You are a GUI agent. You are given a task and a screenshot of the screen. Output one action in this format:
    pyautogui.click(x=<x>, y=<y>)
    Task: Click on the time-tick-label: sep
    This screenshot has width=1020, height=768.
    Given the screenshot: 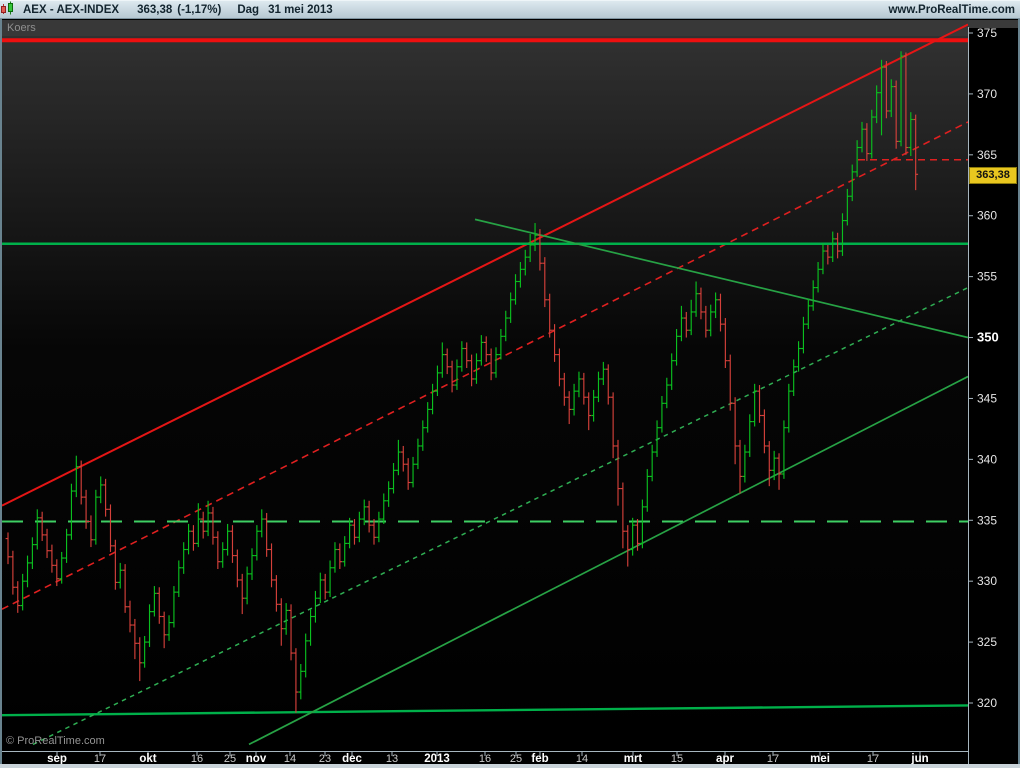 What is the action you would take?
    pyautogui.click(x=57, y=759)
    